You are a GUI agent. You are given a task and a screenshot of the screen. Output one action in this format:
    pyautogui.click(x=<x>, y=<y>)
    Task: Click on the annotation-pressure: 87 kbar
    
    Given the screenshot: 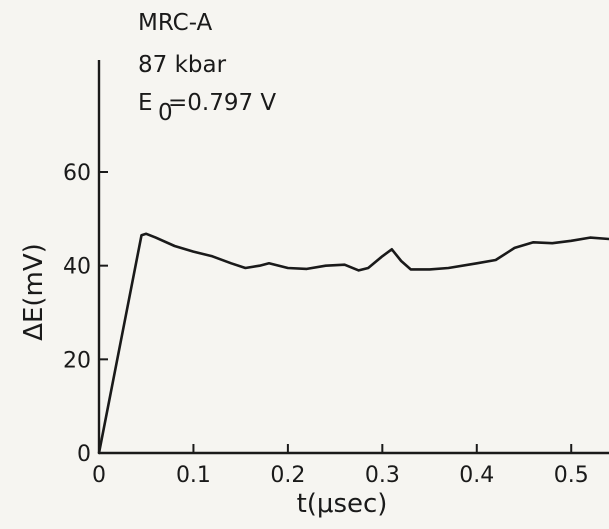 What is the action you would take?
    pyautogui.click(x=182, y=65)
    